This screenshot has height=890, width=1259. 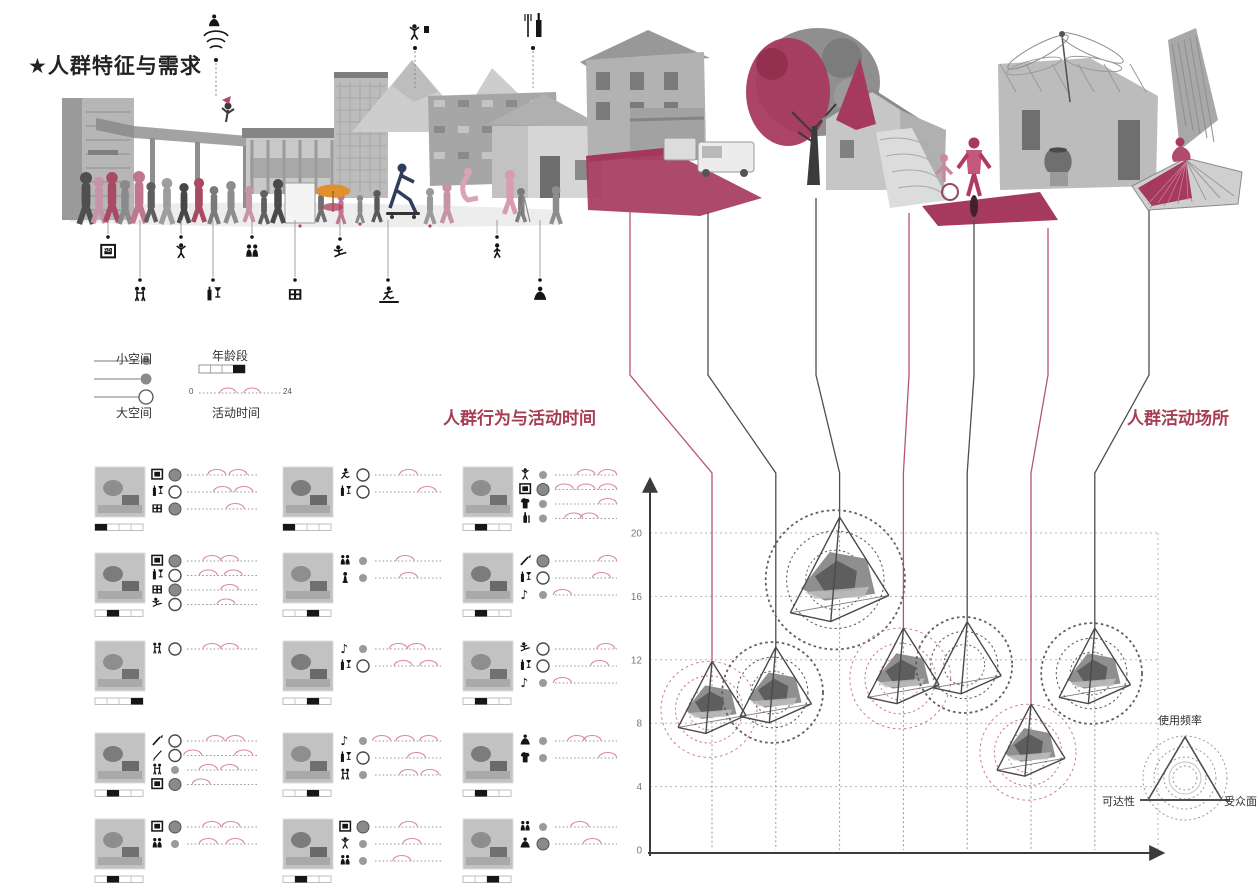 I want to click on montage-top-icons, so click(x=372, y=54).